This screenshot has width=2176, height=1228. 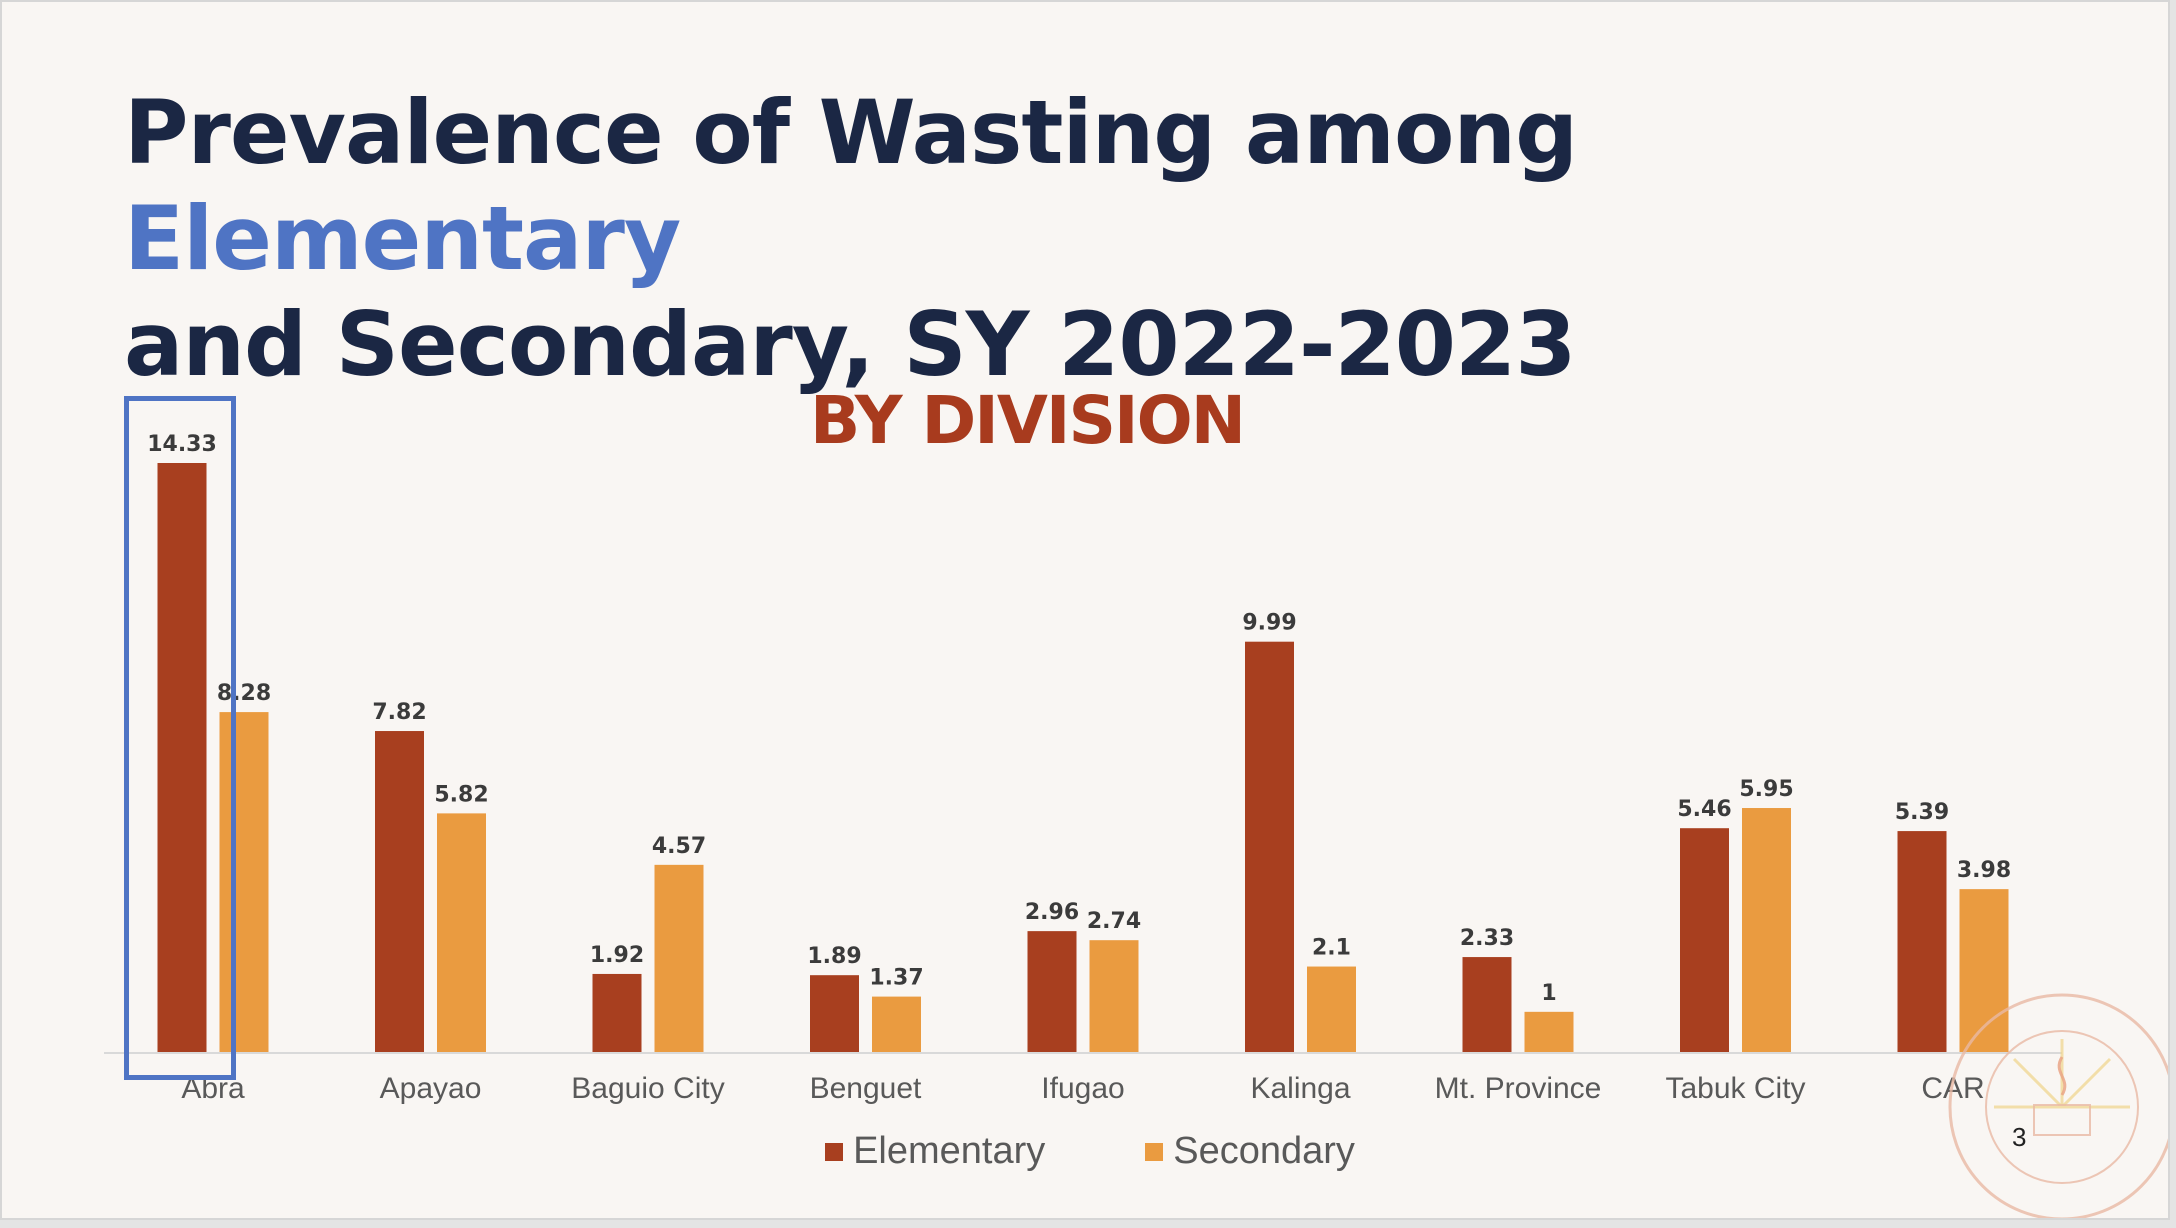 I want to click on title-highlight: Elementary, so click(x=402, y=238).